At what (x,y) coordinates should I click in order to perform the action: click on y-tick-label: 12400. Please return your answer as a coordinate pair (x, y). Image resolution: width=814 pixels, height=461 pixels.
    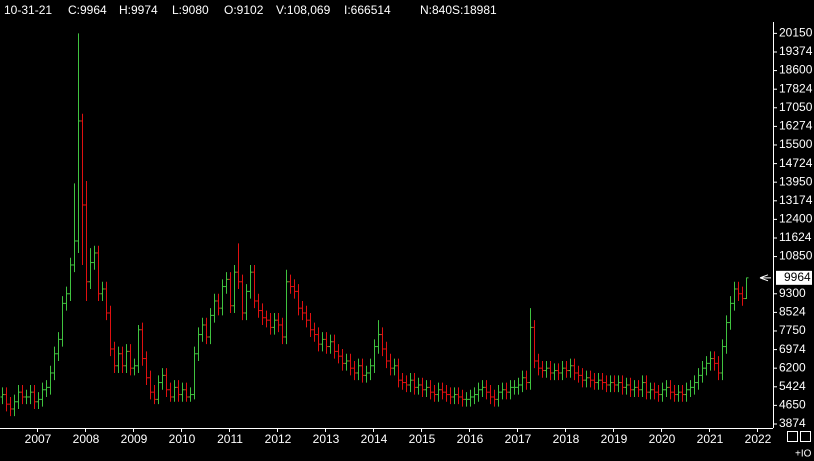
    Looking at the image, I should click on (796, 219).